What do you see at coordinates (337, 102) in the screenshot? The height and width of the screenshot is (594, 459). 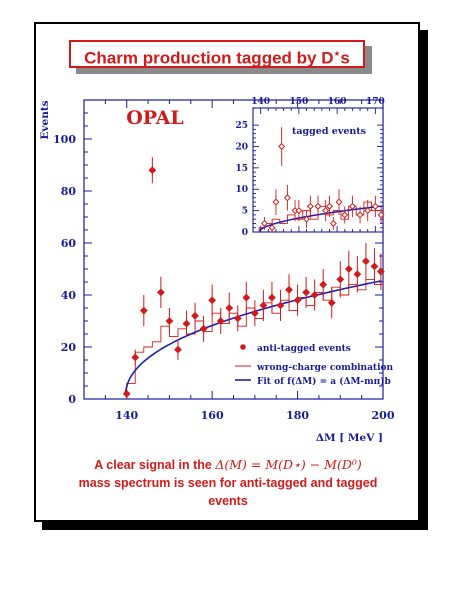 I see `inset-x-tick-label: 160` at bounding box center [337, 102].